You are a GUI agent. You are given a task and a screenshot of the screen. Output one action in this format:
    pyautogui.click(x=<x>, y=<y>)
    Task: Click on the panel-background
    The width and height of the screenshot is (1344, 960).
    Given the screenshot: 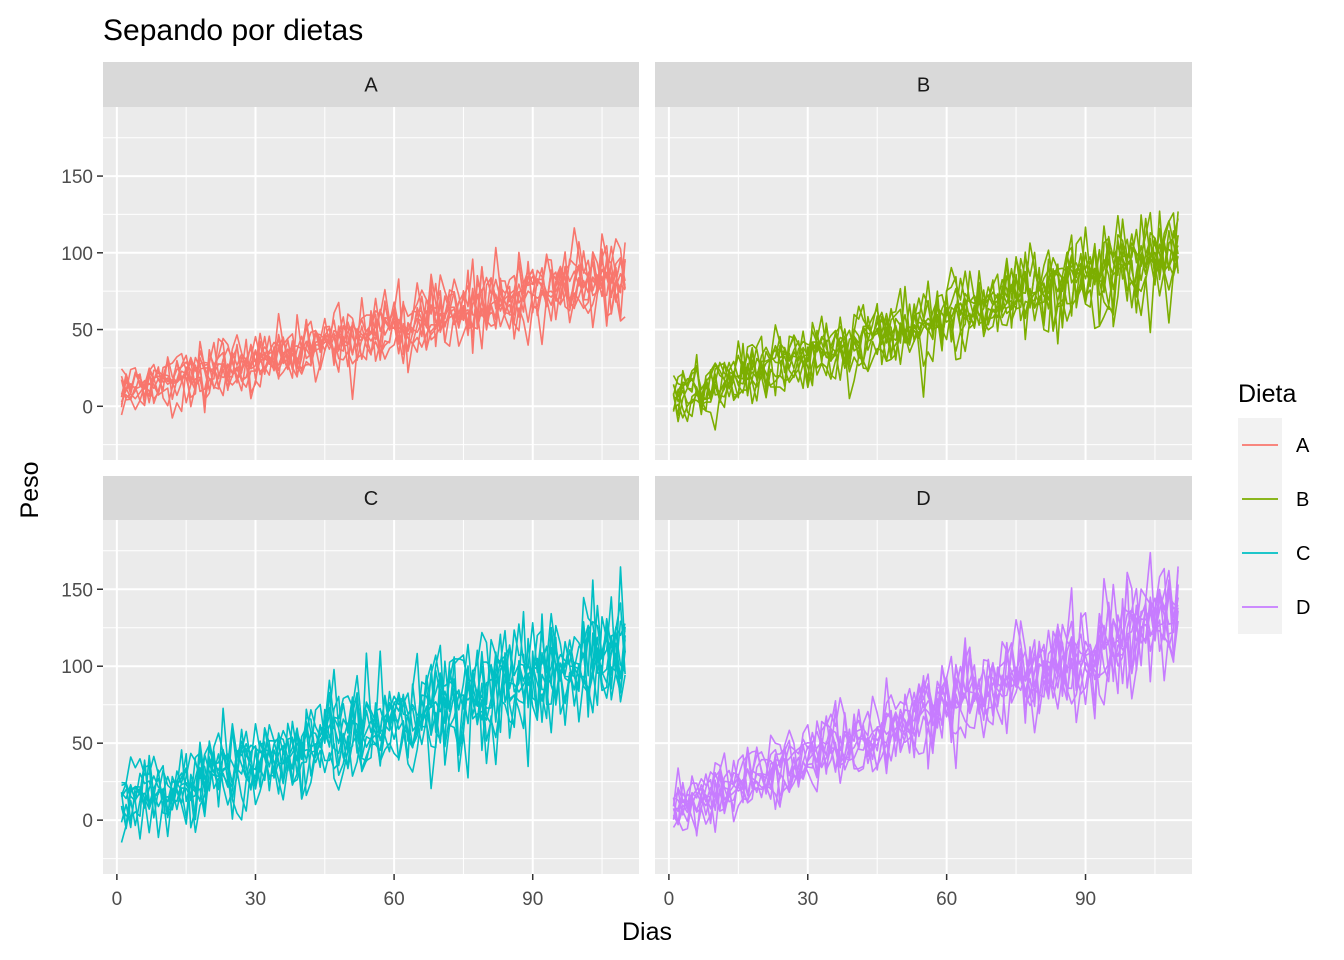 What is the action you would take?
    pyautogui.click(x=371, y=697)
    